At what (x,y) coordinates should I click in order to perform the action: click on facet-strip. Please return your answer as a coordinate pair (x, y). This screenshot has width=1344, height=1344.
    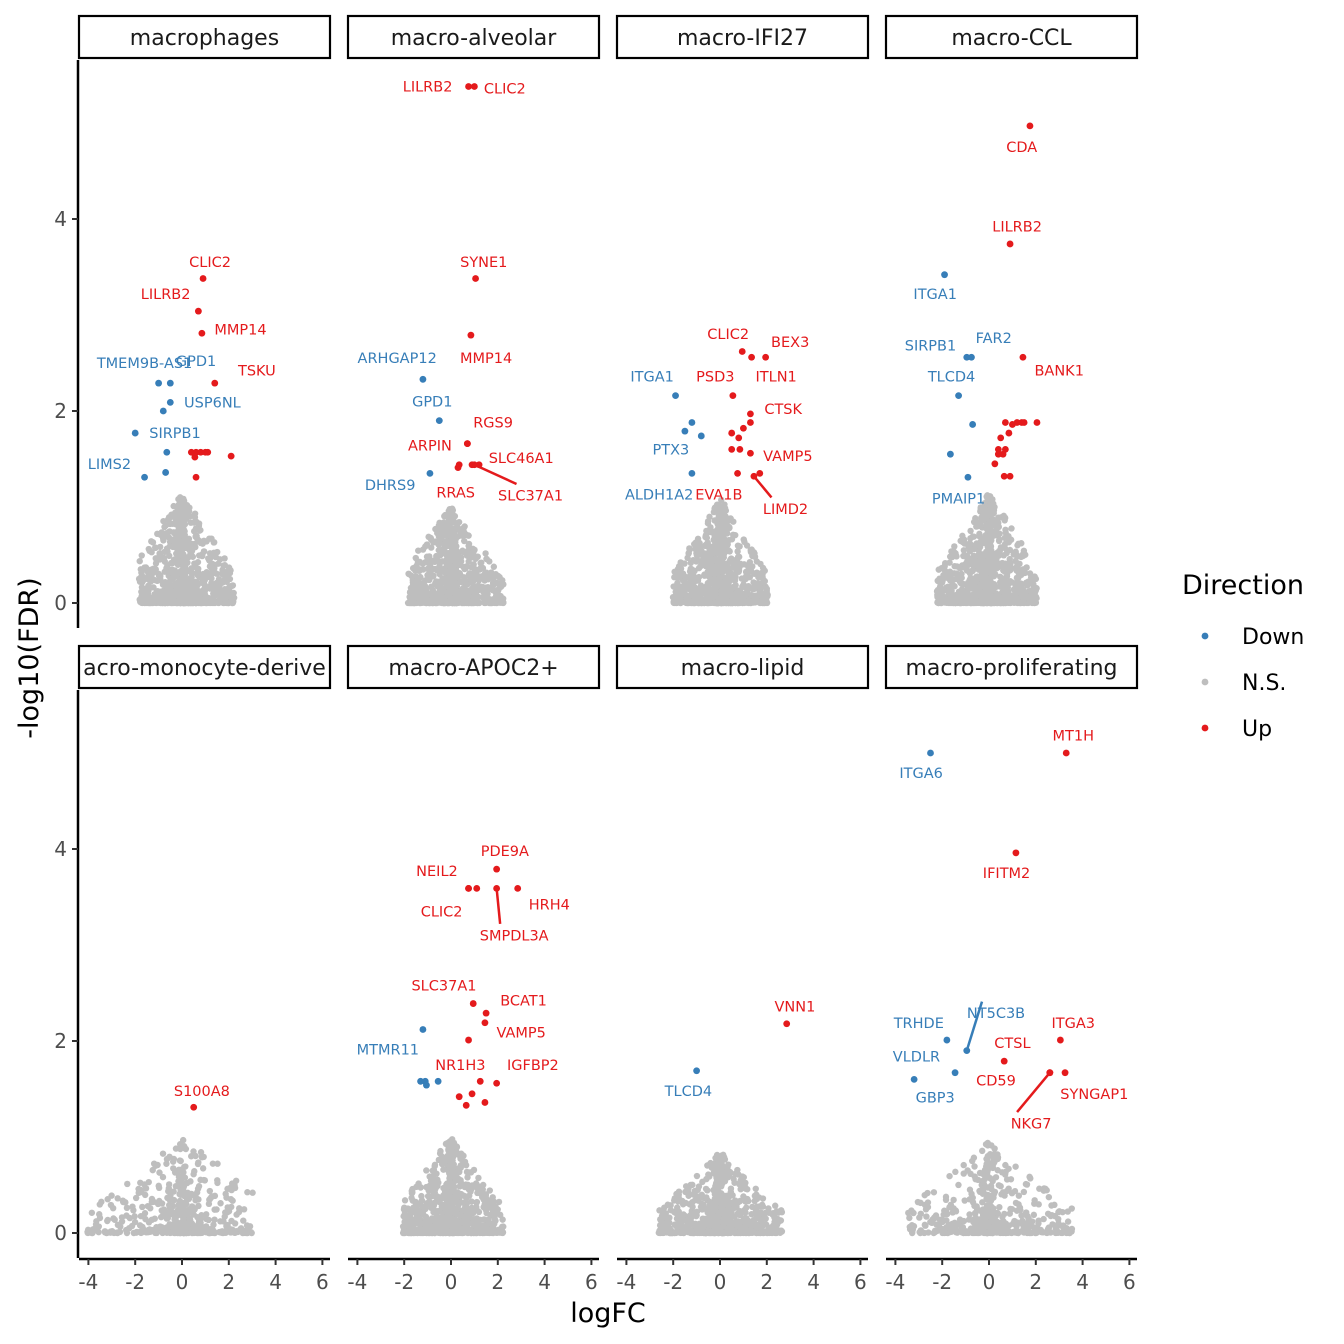
    Looking at the image, I should click on (204, 667).